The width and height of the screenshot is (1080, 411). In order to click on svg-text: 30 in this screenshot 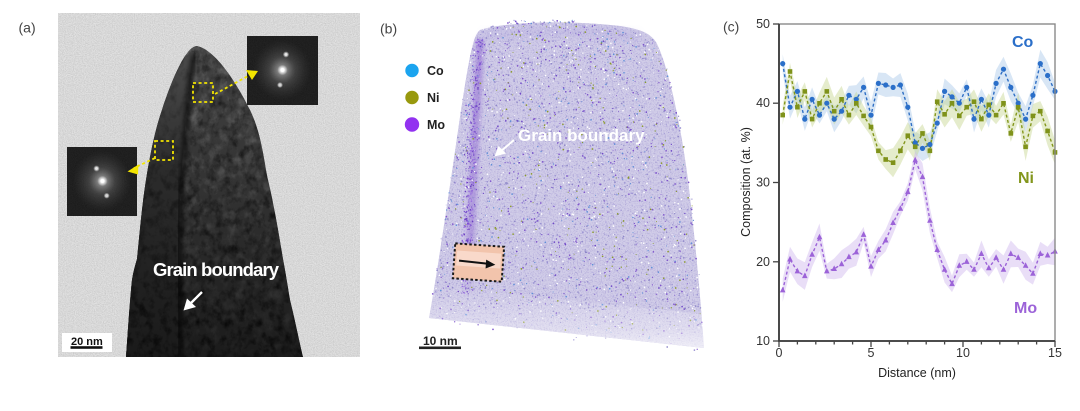, I will do `click(763, 183)`.